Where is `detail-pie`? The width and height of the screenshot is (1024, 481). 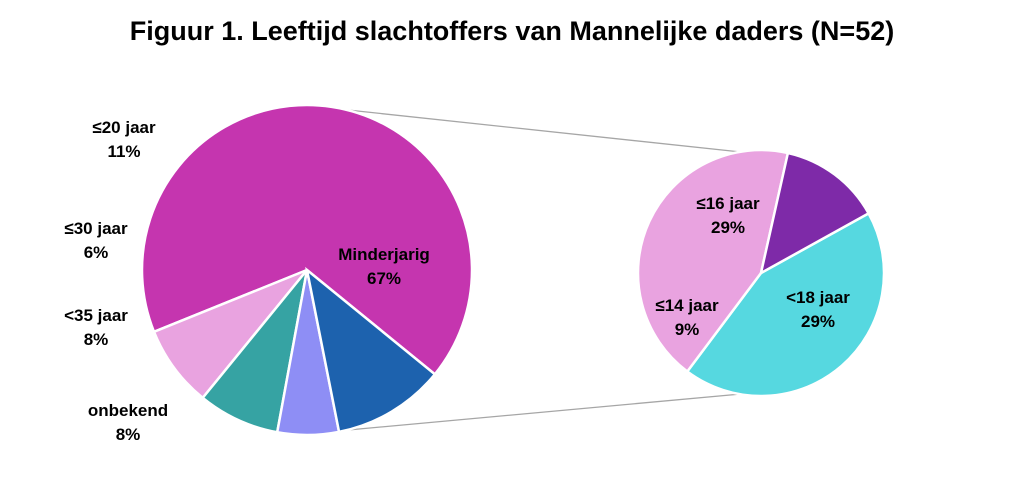
detail-pie is located at coordinates (761, 273).